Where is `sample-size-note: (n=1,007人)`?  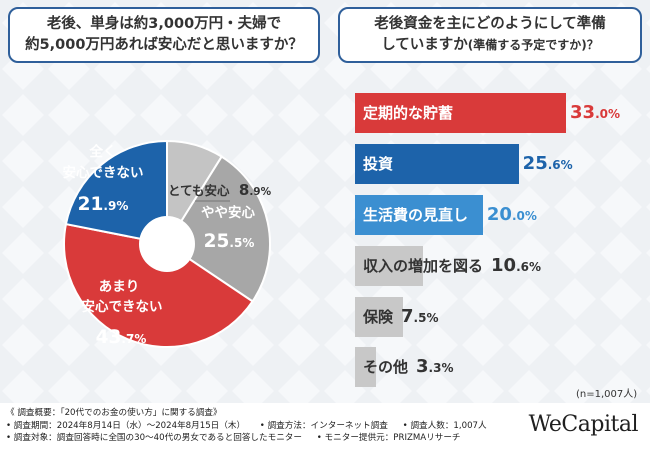 sample-size-note: (n=1,007人) is located at coordinates (607, 394).